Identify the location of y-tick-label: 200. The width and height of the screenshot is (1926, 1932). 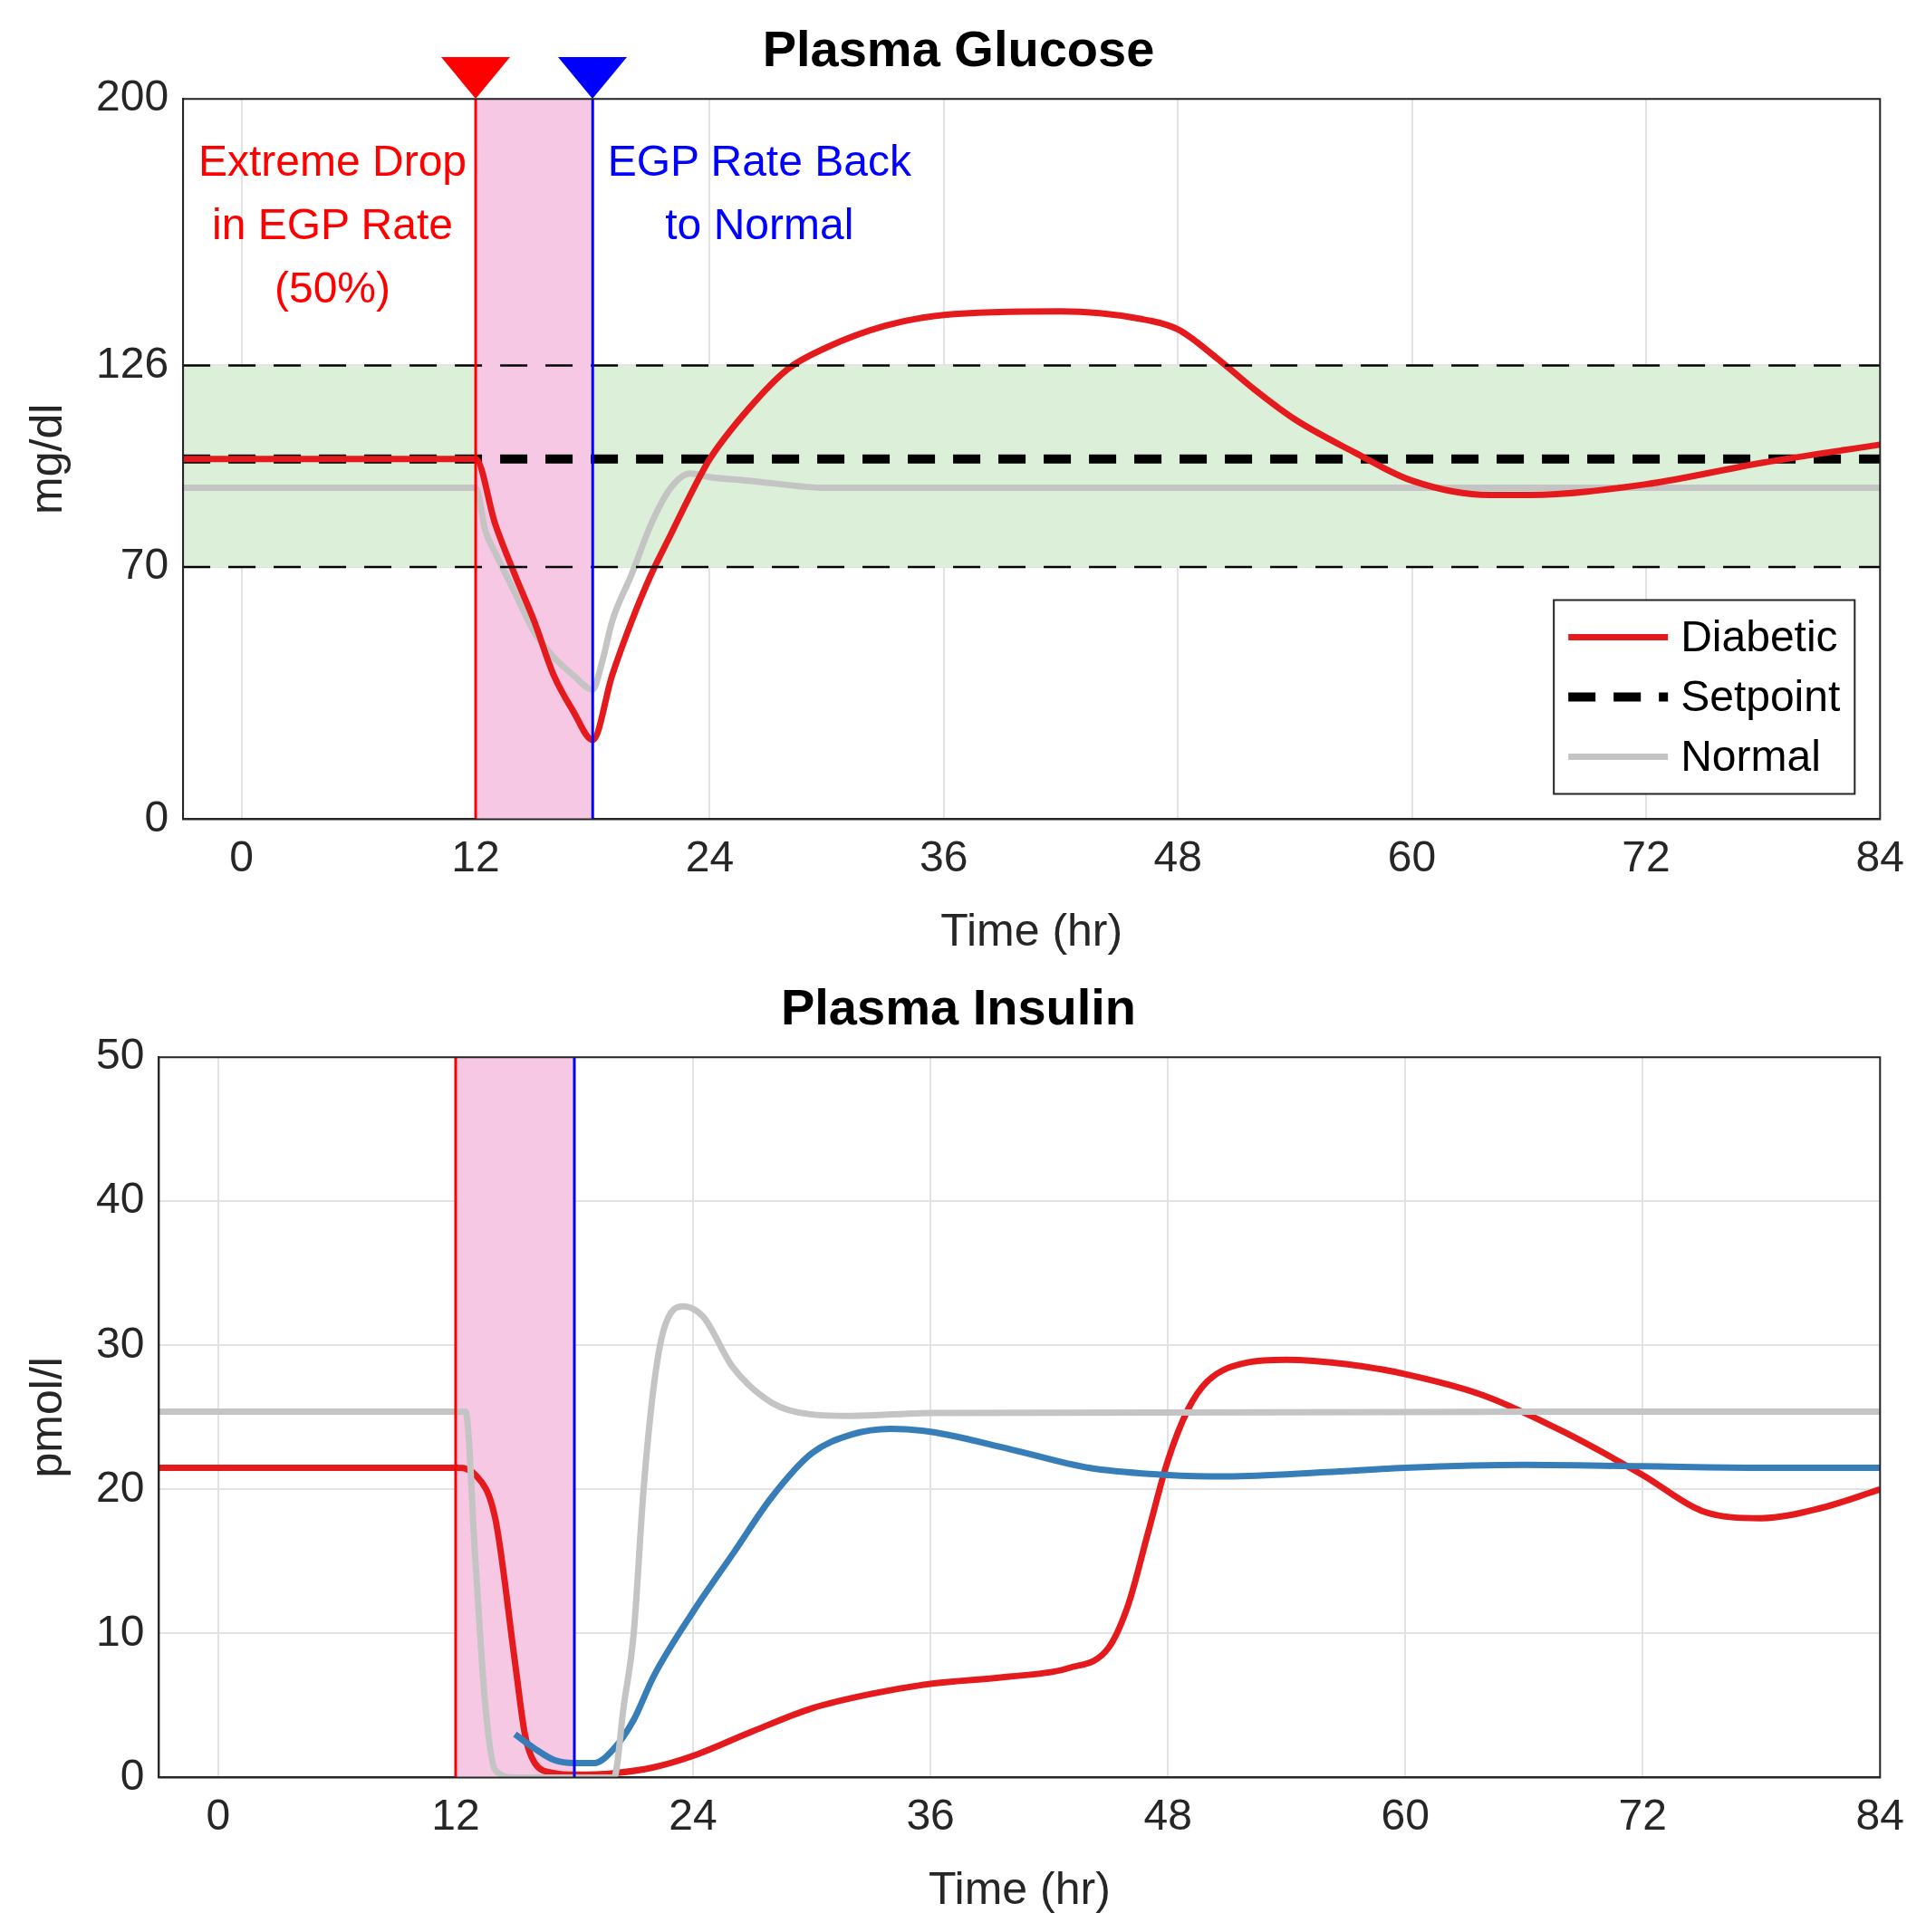
(132, 96).